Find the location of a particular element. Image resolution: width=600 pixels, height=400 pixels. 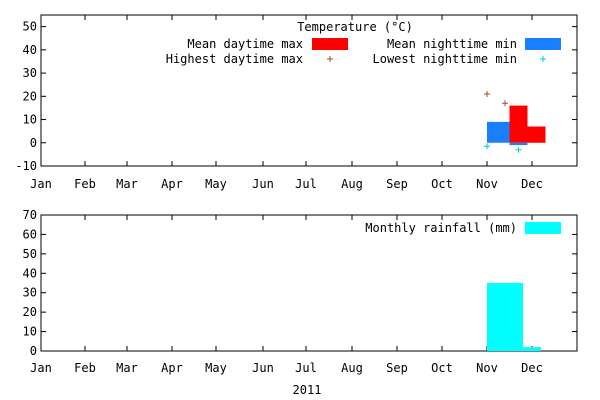

legend-label: Monthly rainfall (mm) is located at coordinates (441, 228).